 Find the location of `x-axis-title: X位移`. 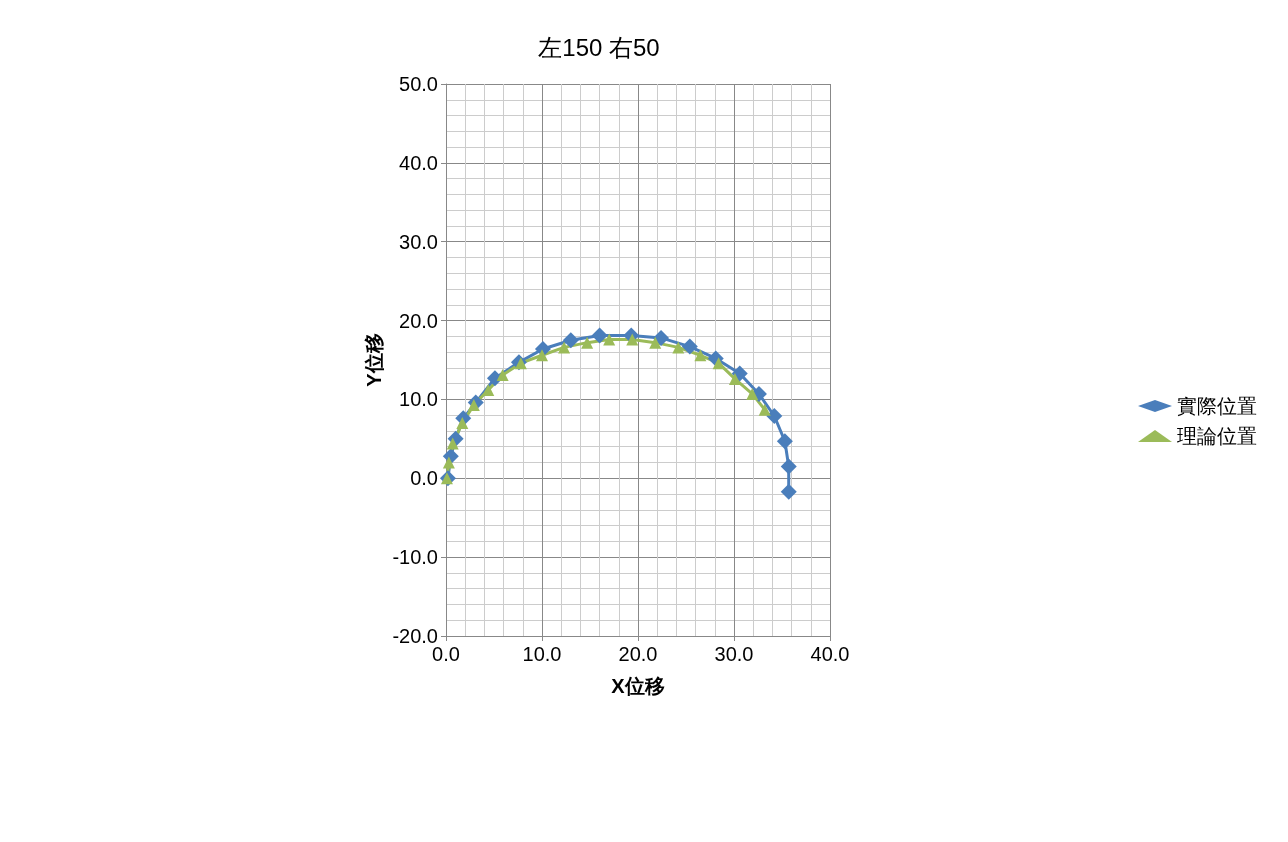

x-axis-title: X位移 is located at coordinates (638, 686).